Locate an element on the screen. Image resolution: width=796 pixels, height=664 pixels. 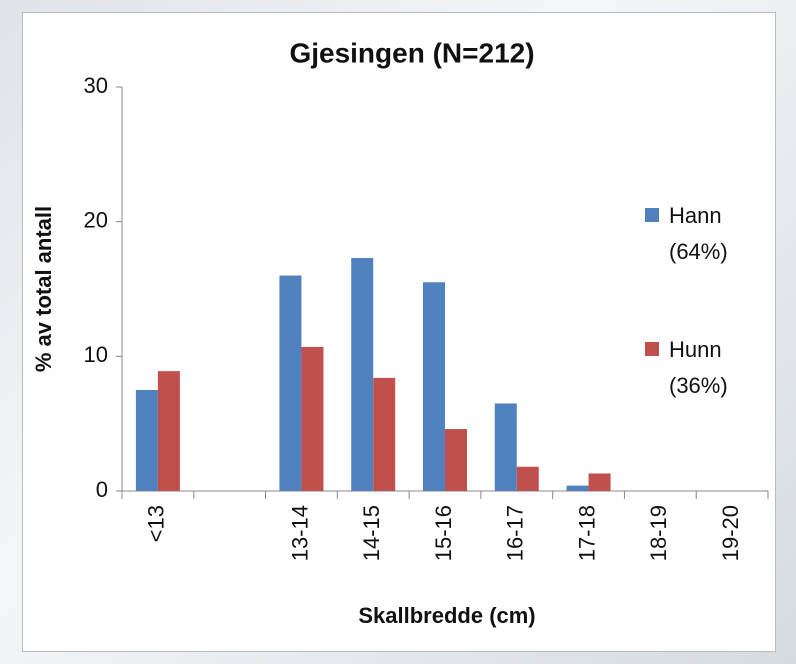
legend-label: Hann (64%) is located at coordinates (698, 233).